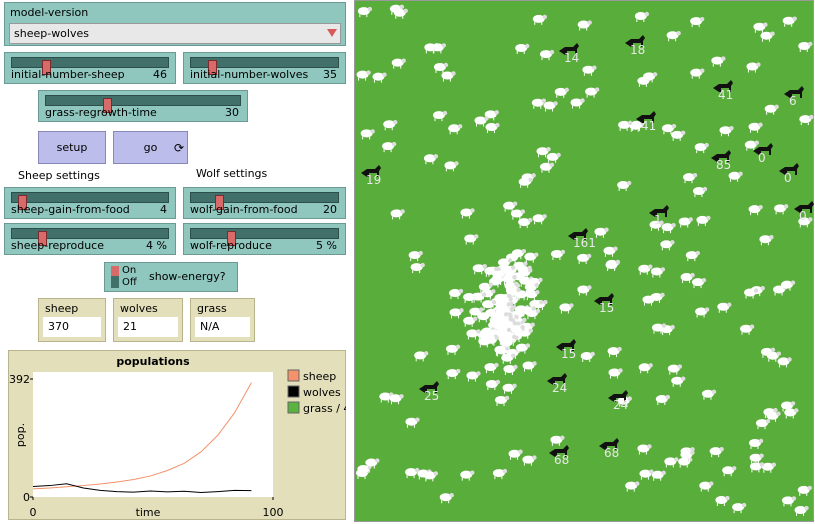 This screenshot has width=815, height=524. What do you see at coordinates (249, 74) in the screenshot?
I see `slider-label: initial-number-wolves` at bounding box center [249, 74].